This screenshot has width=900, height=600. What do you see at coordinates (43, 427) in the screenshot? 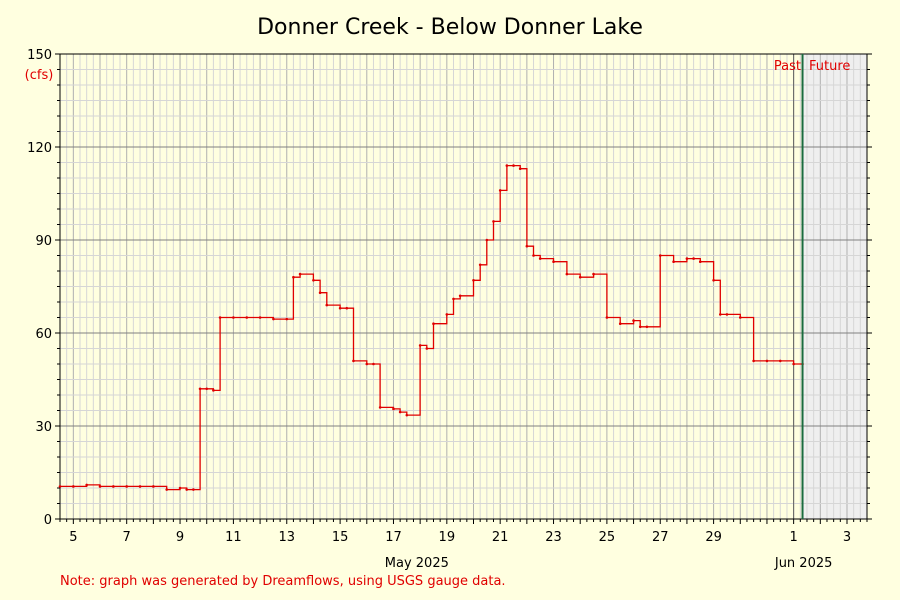
I see `y-tick-label: 30` at bounding box center [43, 427].